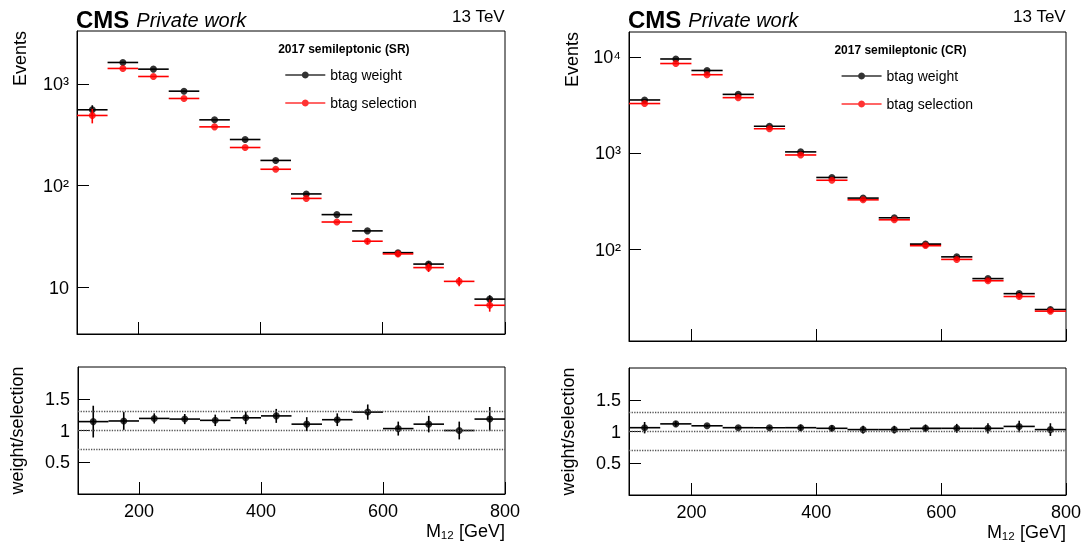 This screenshot has width=1085, height=548. Describe the element at coordinates (900, 50) in the screenshot. I see `legend-title: 2017 semileptonic (CR)` at that location.